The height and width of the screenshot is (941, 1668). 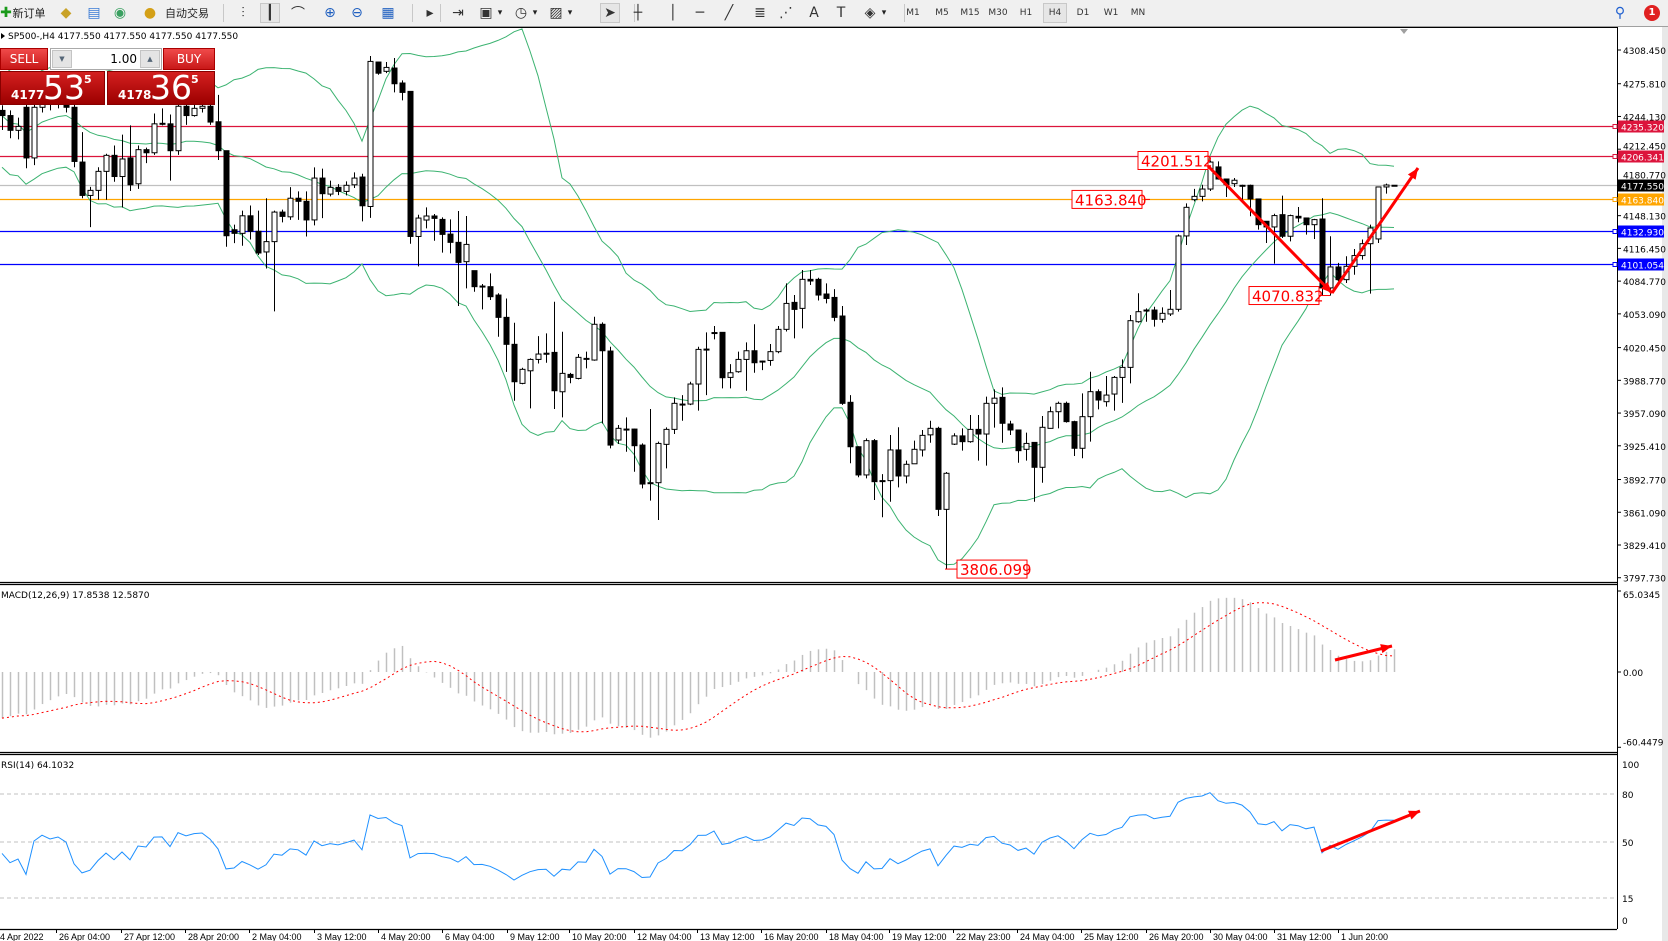 I want to click on new-order-icon: ✚, so click(x=6, y=13).